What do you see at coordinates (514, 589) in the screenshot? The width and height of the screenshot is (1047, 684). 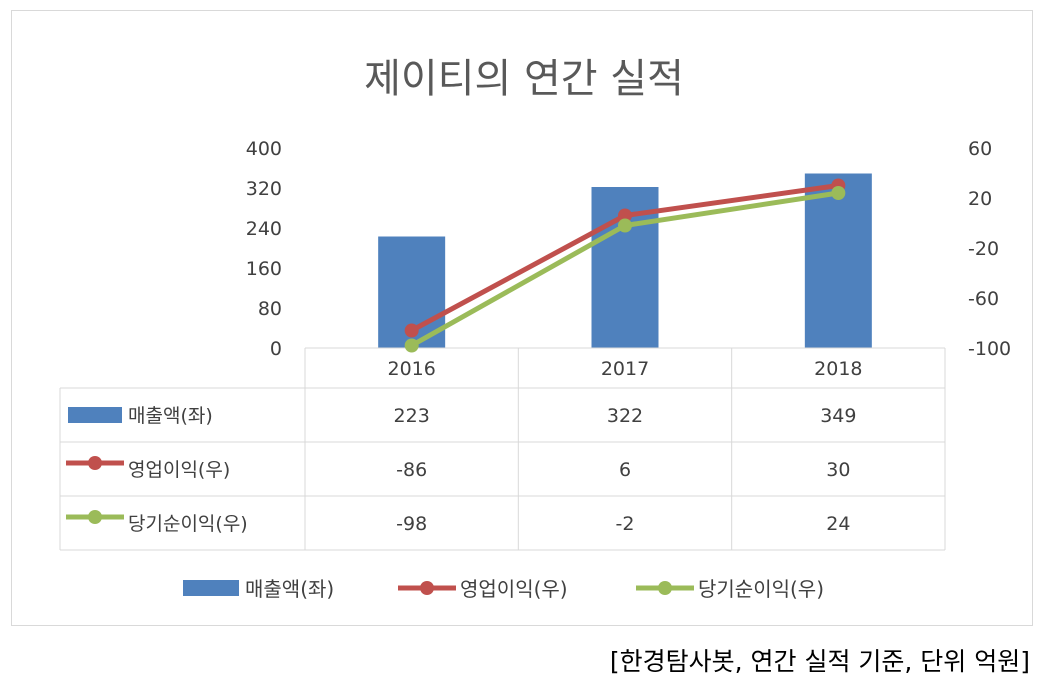 I see `legend-label: 영업이익(우)` at bounding box center [514, 589].